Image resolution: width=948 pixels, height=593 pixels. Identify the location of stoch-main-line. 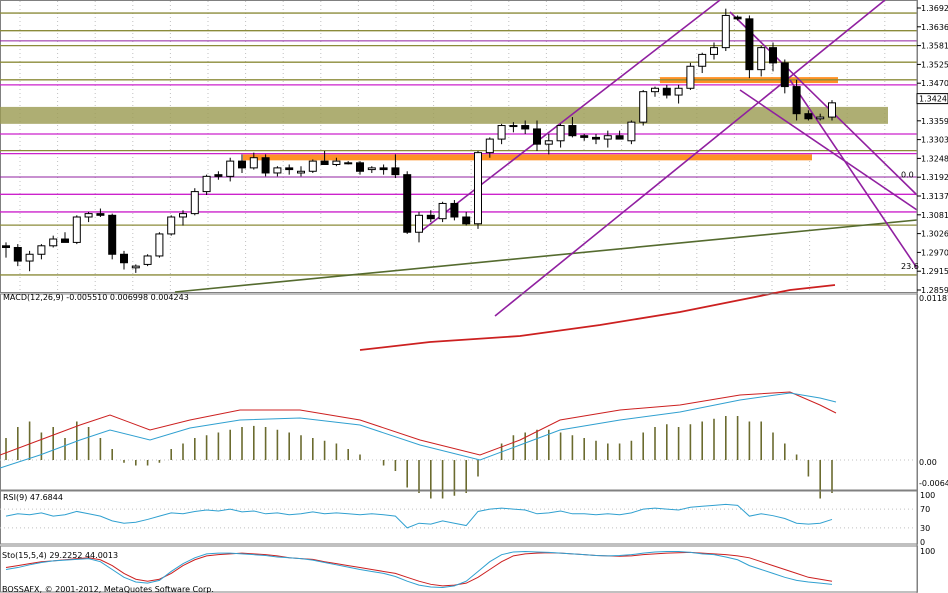
(419, 569).